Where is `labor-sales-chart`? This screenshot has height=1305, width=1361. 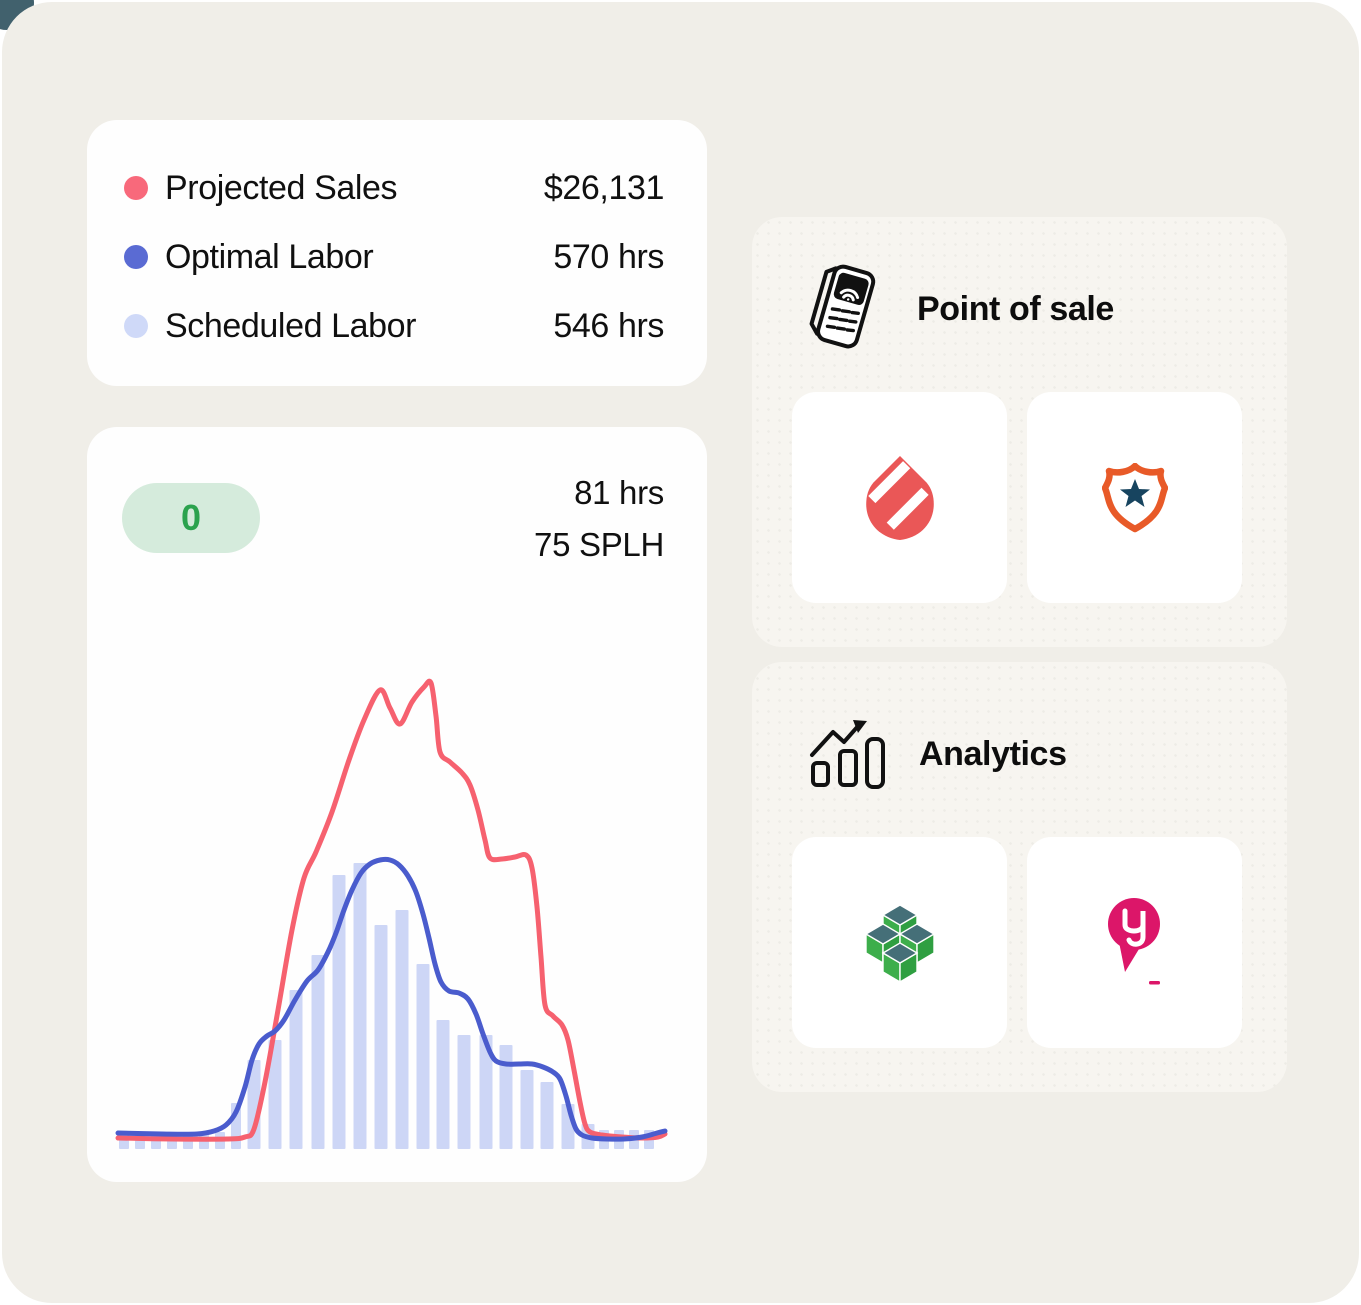
labor-sales-chart is located at coordinates (391, 913).